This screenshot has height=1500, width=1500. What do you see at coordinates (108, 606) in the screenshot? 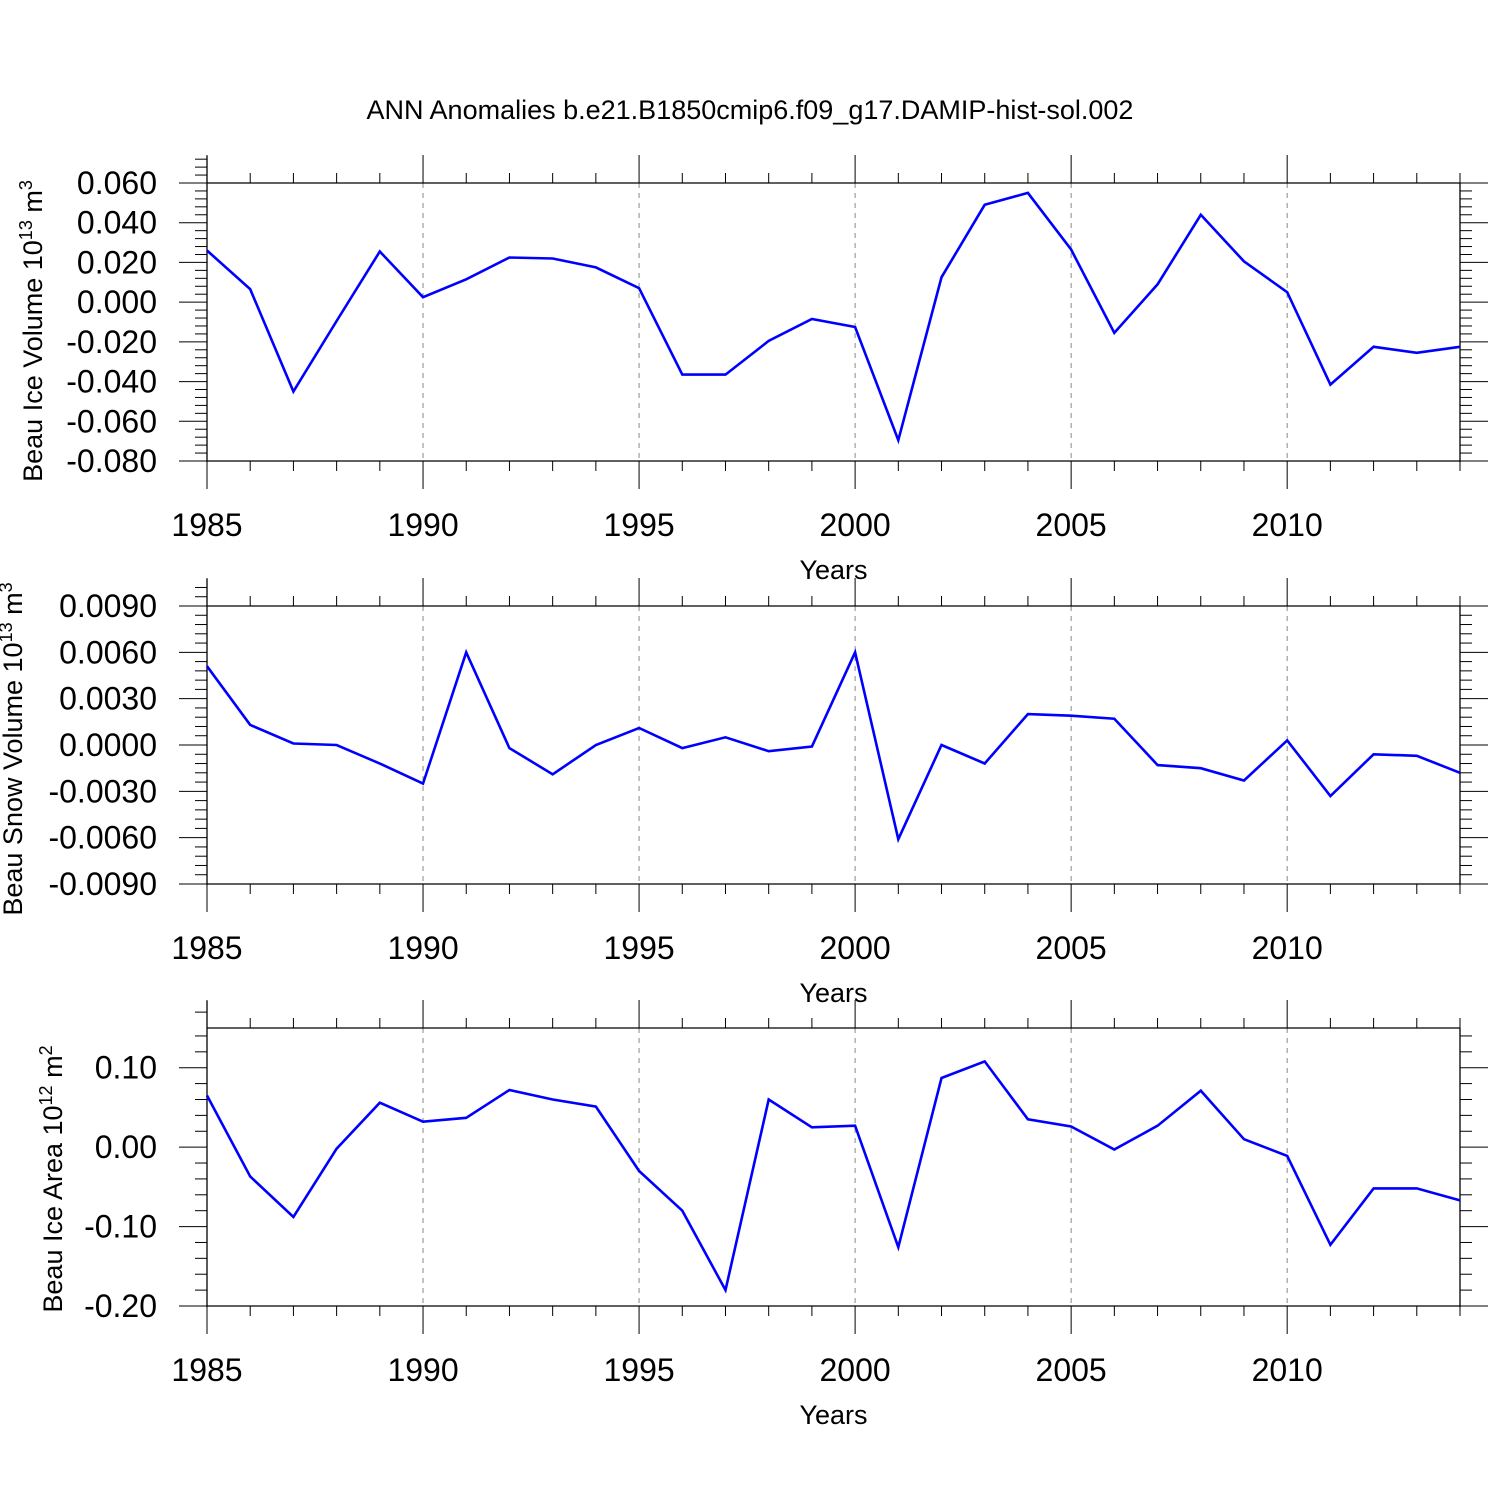
I see `y-tick-label: 0.0090` at bounding box center [108, 606].